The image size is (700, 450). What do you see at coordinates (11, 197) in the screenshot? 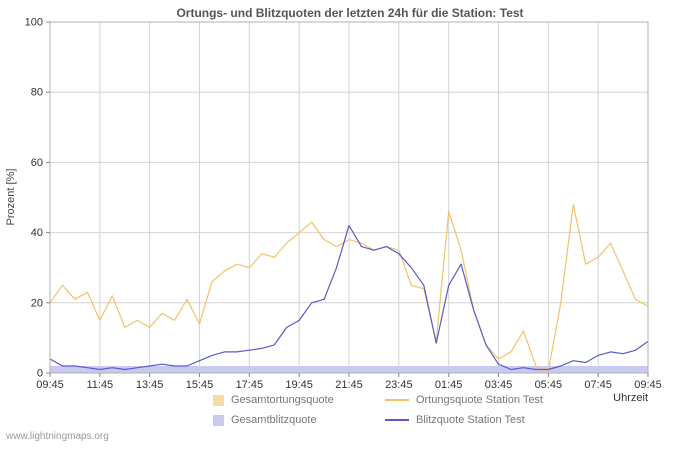
I see `y-axis-label: Prozent [%]` at bounding box center [11, 197].